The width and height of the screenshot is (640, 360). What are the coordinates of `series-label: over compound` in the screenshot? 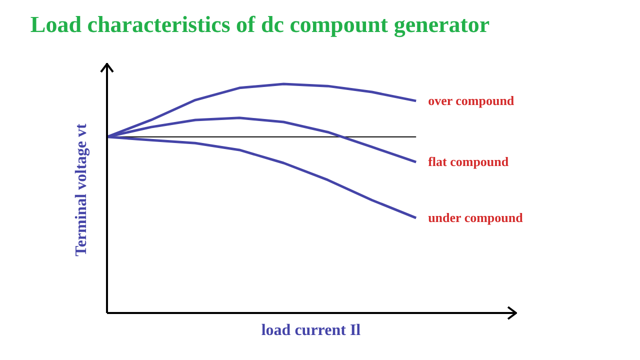 It's located at (471, 100).